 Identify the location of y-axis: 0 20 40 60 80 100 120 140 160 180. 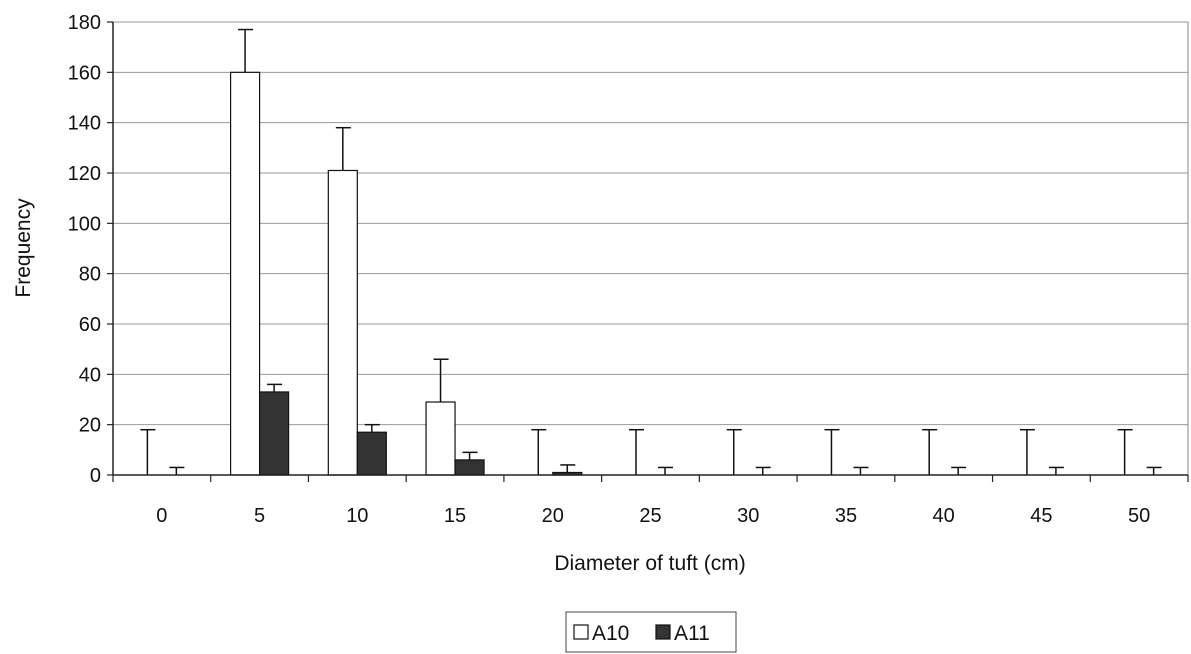
(90, 249).